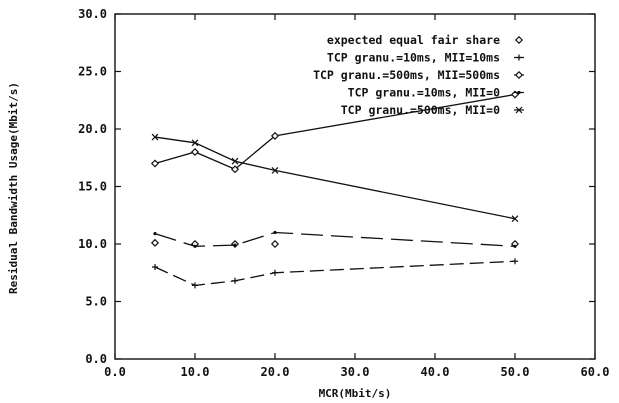 The width and height of the screenshot is (619, 403). Describe the element at coordinates (92, 14) in the screenshot. I see `y-tick-label: 30.0` at that location.